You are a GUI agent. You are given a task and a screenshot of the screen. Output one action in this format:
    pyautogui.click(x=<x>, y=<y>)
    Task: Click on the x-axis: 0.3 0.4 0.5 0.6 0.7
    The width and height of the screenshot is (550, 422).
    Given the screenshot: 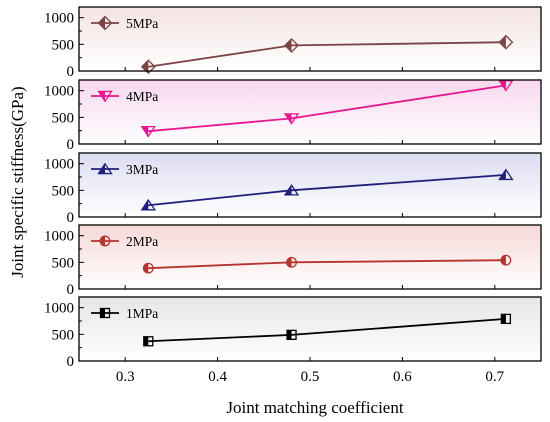 What is the action you would take?
    pyautogui.click(x=310, y=377)
    